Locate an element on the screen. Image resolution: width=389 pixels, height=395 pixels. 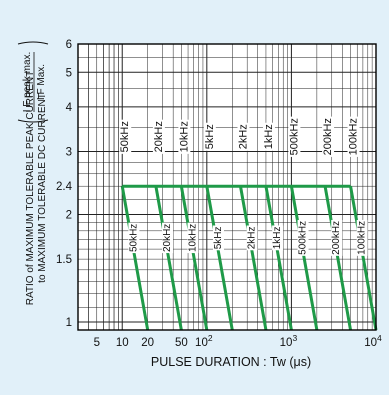
fraction-paren-left is located at coordinates (33, 121).